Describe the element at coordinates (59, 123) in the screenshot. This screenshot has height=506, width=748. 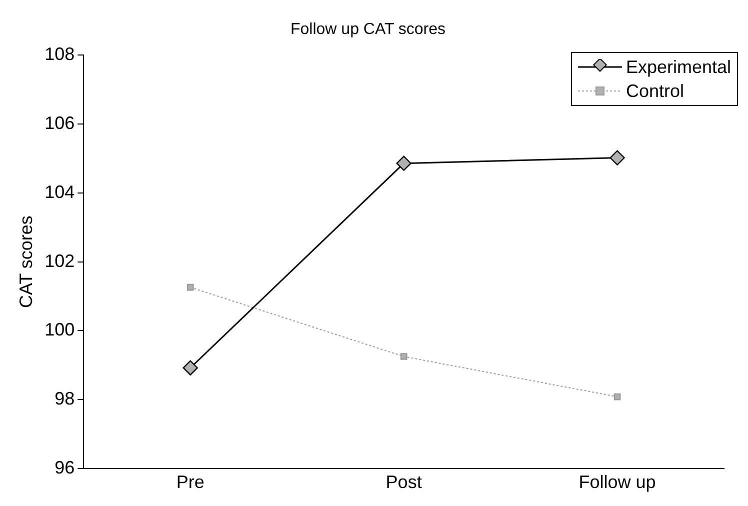
I see `y-tick-label: 106` at that location.